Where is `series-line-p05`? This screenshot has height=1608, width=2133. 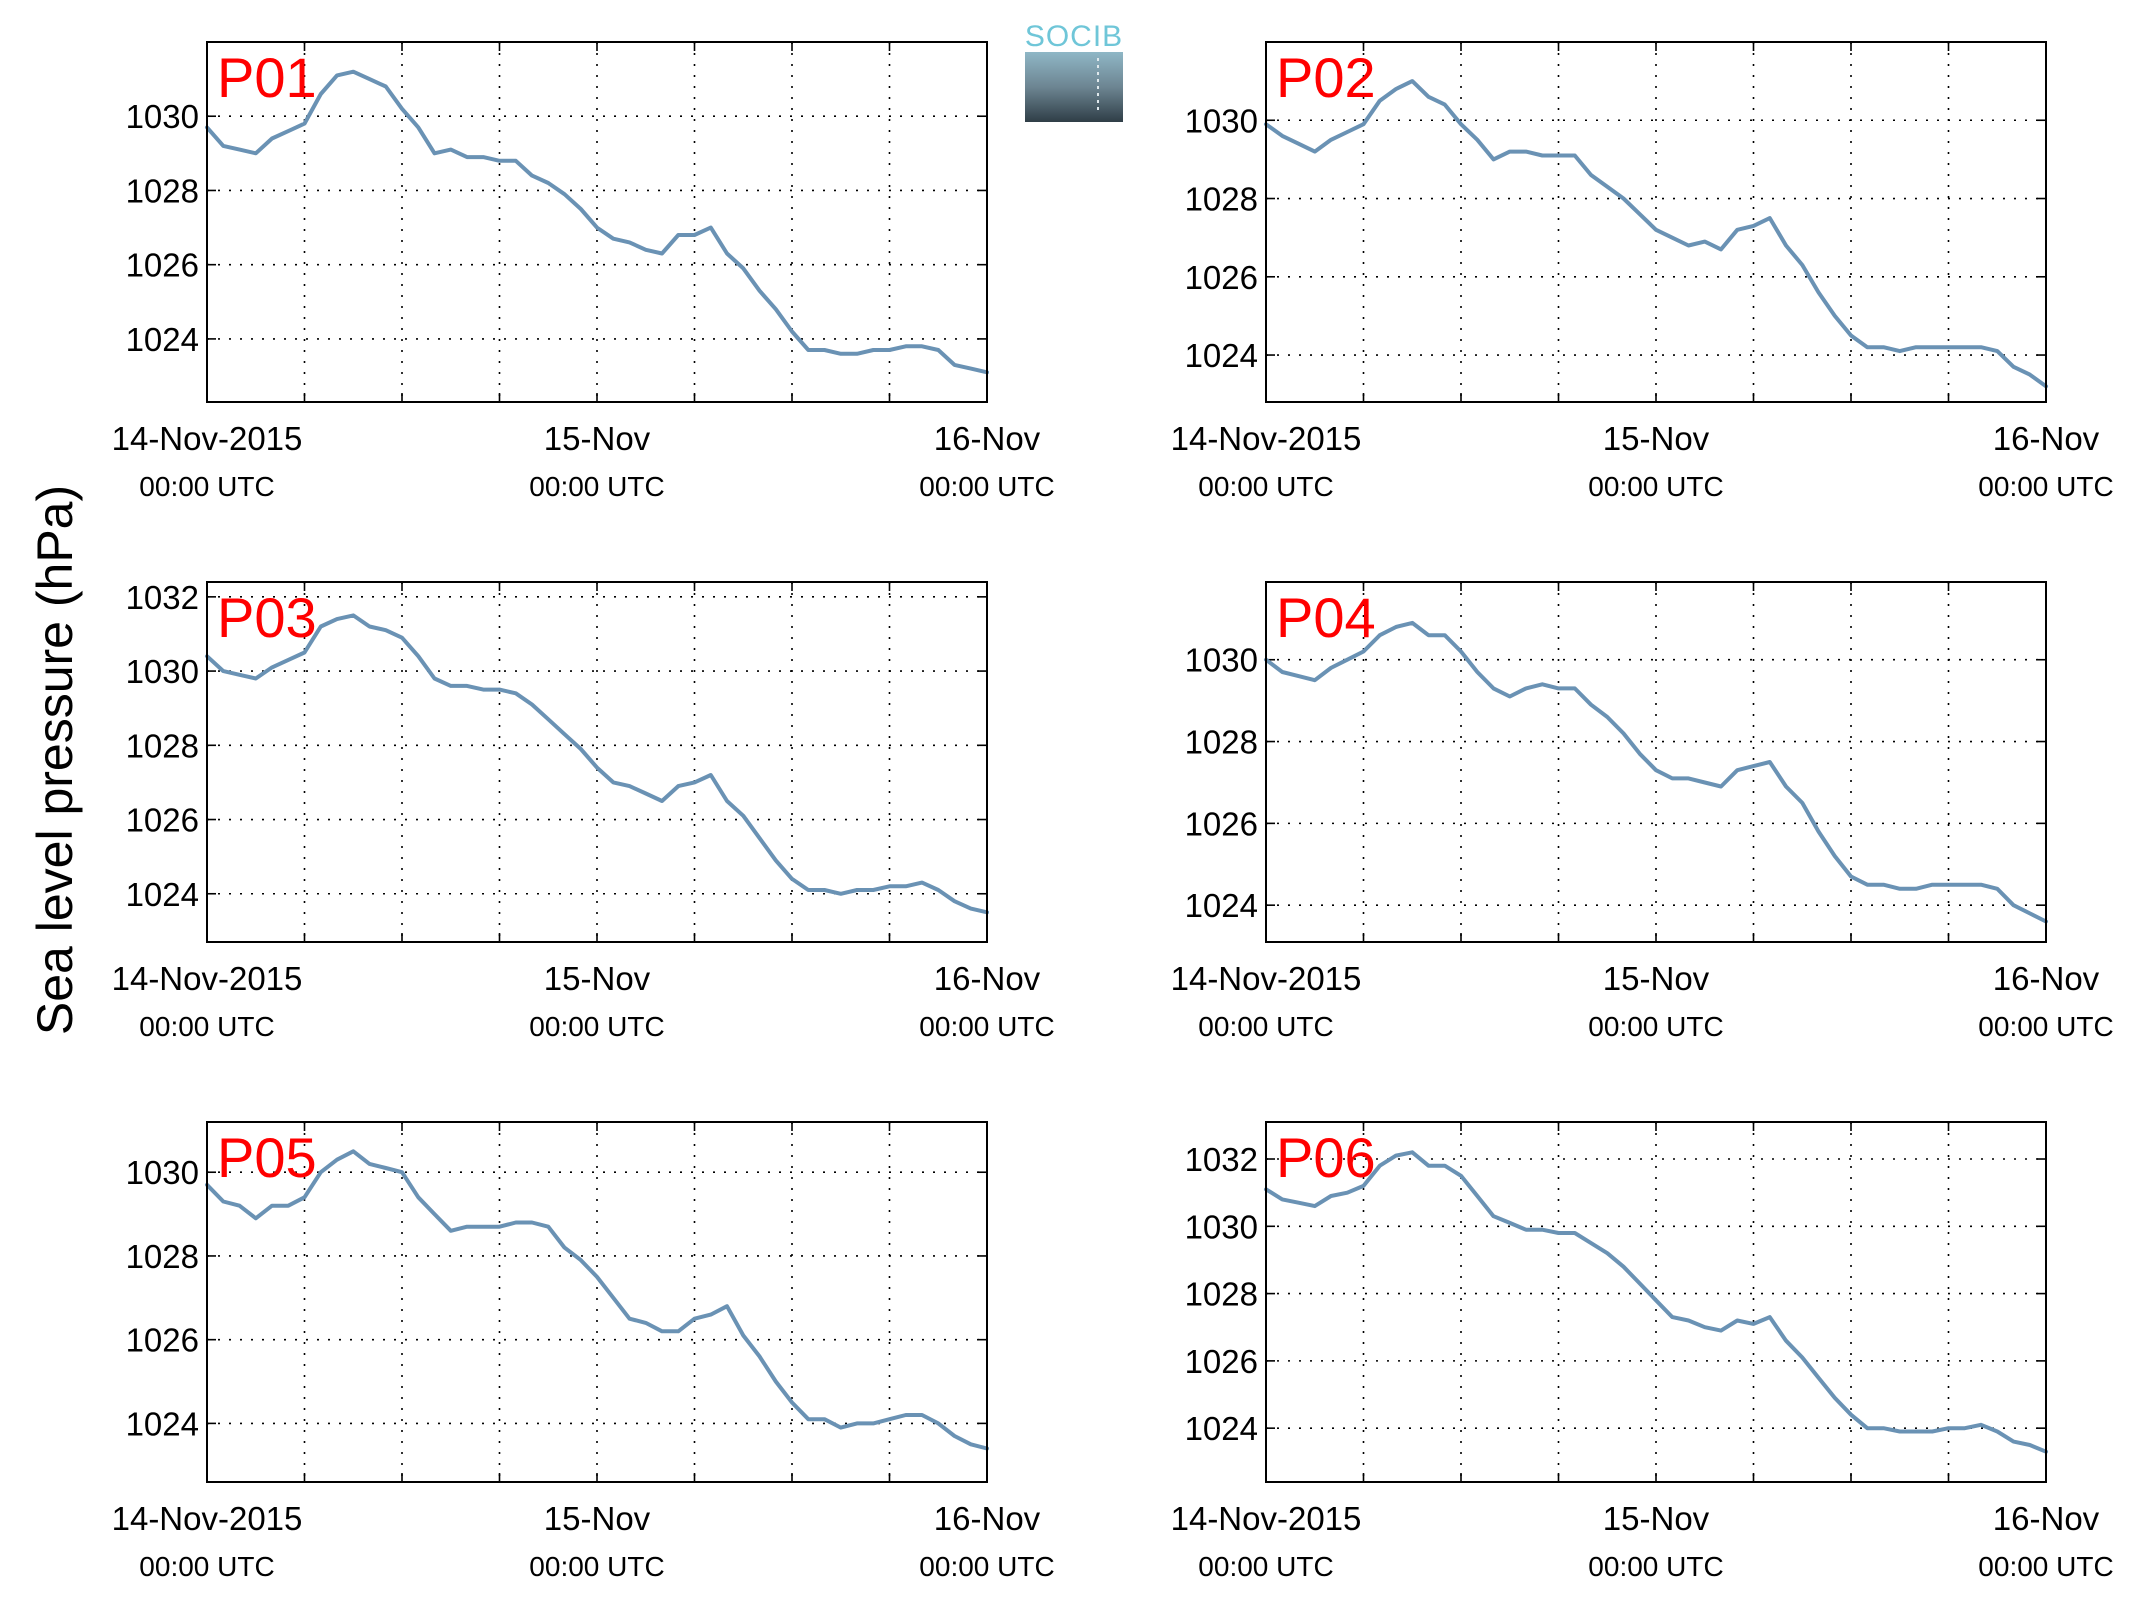 series-line-p05 is located at coordinates (597, 1300).